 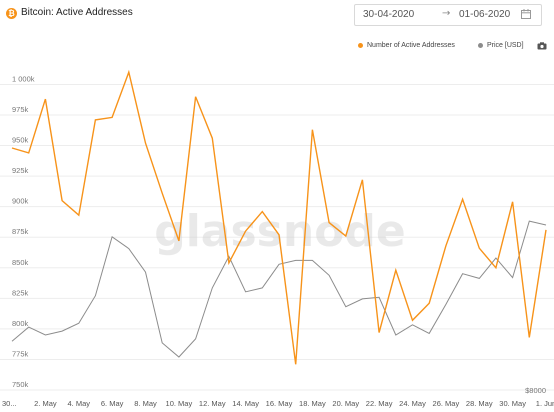 I want to click on y-tick-label: 875k, so click(x=20, y=231).